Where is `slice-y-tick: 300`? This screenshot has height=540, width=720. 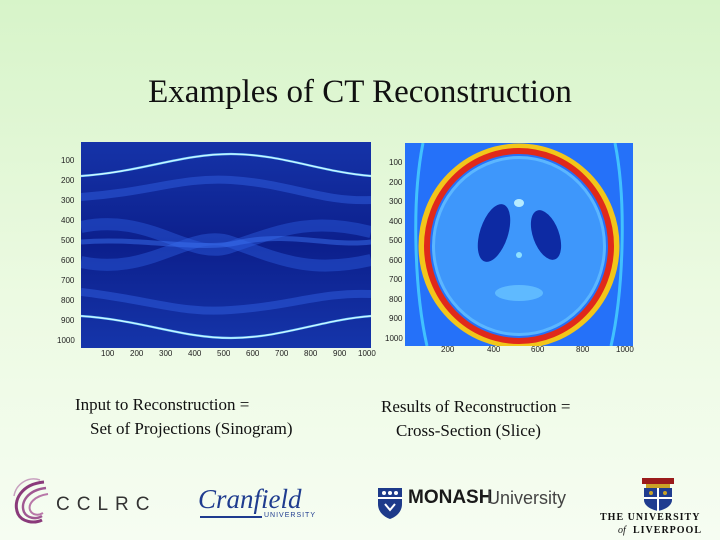 slice-y-tick: 300 is located at coordinates (396, 201).